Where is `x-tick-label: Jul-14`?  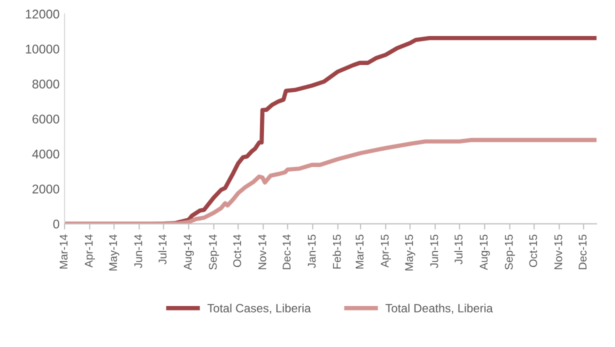 x-tick-label: Jul-14 is located at coordinates (162, 249).